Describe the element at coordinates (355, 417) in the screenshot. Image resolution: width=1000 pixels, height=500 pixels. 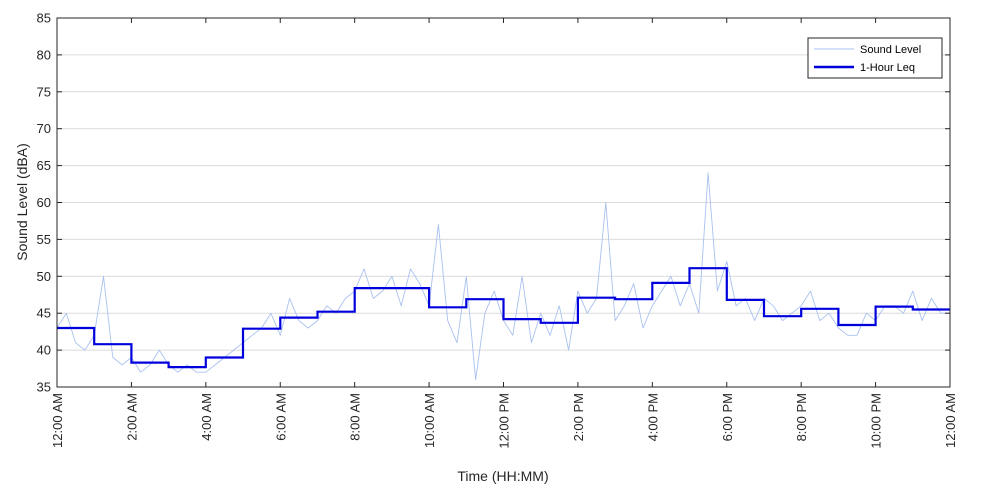
I see `x-tick-label: 8:00 AM` at that location.